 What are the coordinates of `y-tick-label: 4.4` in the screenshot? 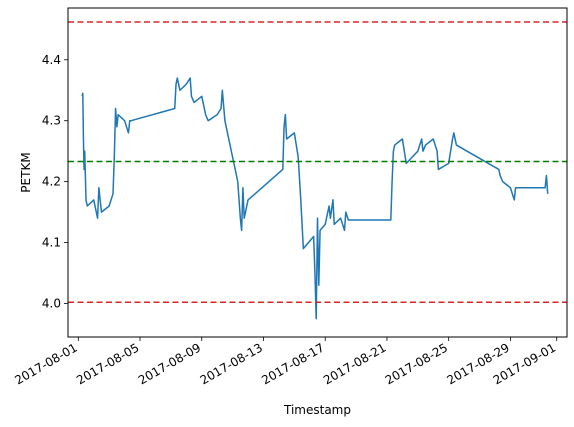 It's located at (51, 60).